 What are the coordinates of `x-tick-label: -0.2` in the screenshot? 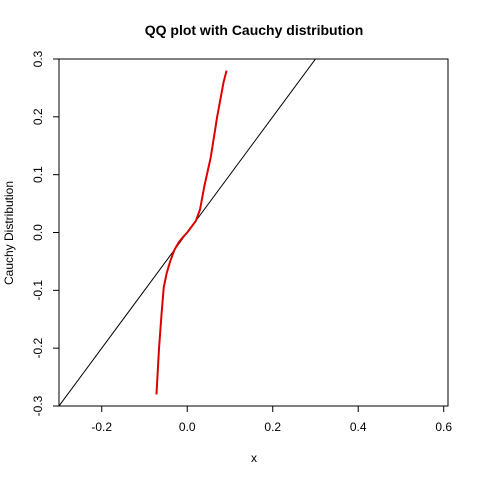 It's located at (101, 427).